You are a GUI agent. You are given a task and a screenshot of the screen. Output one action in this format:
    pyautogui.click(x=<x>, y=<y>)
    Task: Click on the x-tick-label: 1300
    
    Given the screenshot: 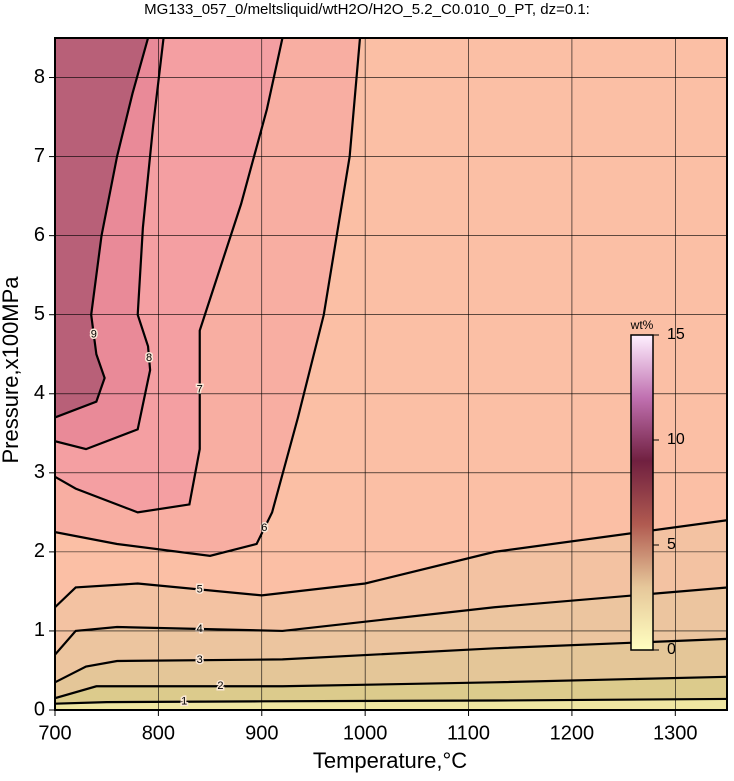 What is the action you would take?
    pyautogui.click(x=675, y=733)
    